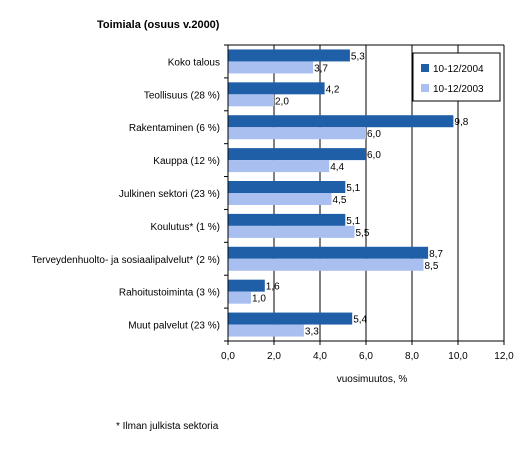 This screenshot has height=453, width=525. I want to click on data-label: 1,0, so click(259, 299).